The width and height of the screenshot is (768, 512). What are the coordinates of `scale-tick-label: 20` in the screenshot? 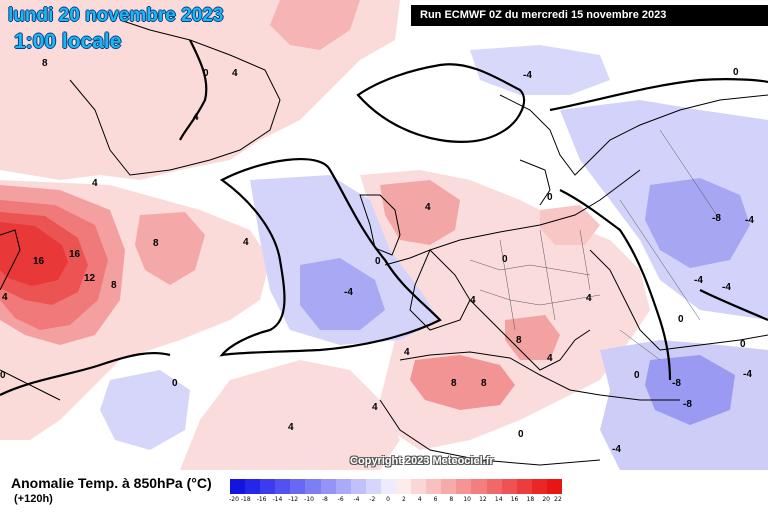 It's located at (546, 499).